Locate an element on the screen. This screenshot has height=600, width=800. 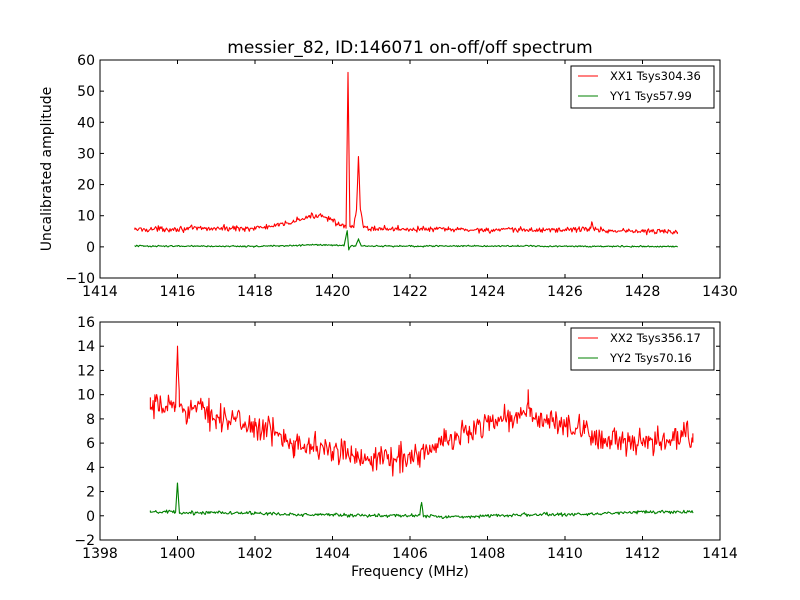
top-x-tick-label: 1420 is located at coordinates (333, 292).